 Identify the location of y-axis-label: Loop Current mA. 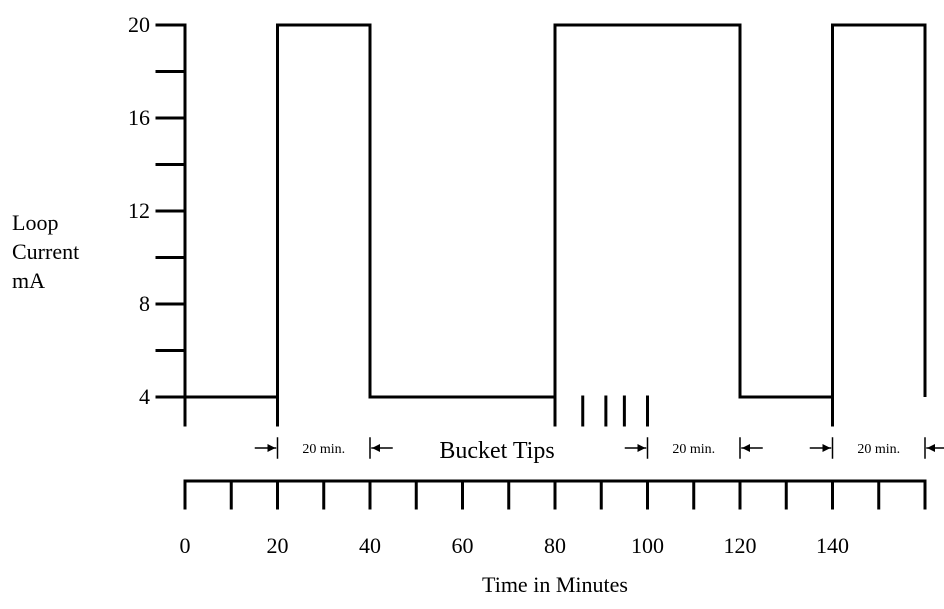
(45, 251).